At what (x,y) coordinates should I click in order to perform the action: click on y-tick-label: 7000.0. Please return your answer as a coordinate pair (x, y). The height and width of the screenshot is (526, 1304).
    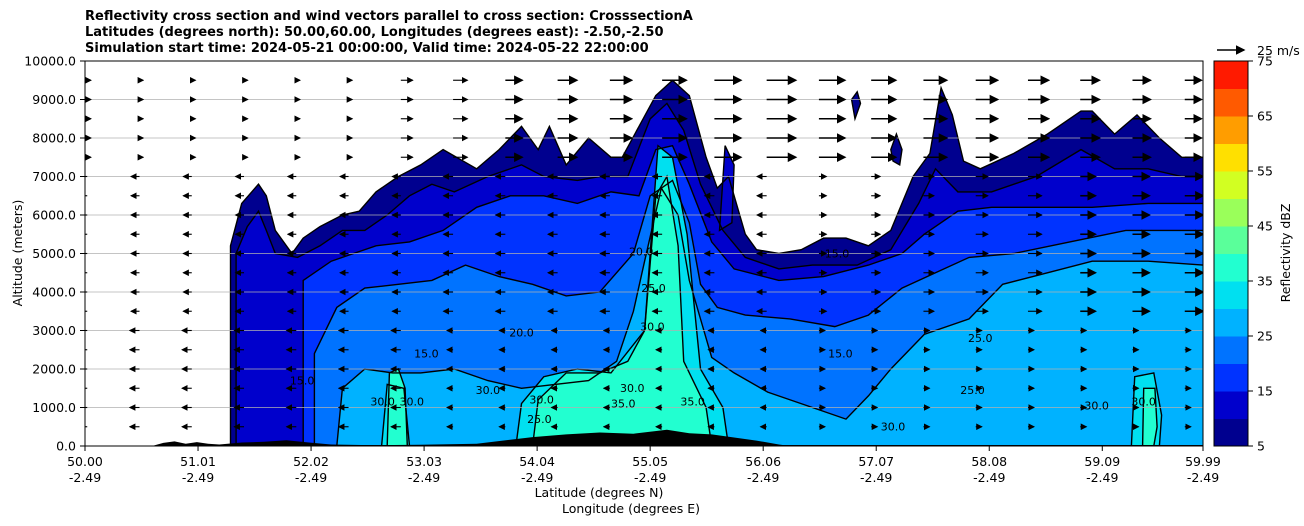
    Looking at the image, I should click on (54, 176).